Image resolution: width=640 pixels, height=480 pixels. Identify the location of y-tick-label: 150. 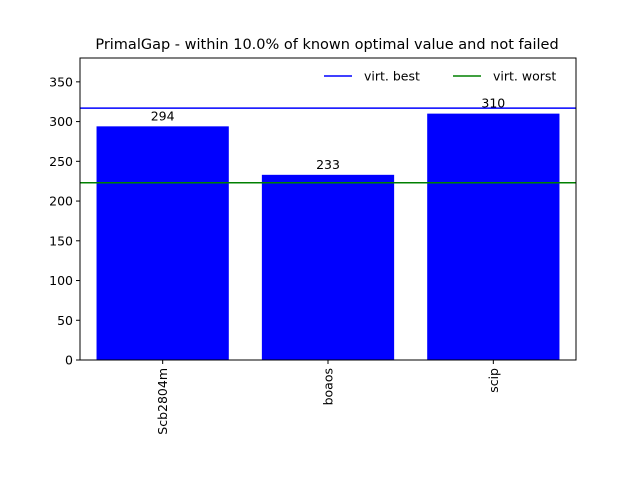
(61, 240).